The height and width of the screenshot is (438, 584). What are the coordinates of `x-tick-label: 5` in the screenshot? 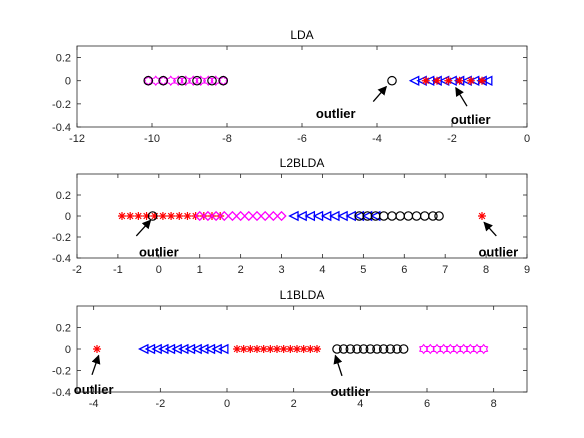 It's located at (363, 270).